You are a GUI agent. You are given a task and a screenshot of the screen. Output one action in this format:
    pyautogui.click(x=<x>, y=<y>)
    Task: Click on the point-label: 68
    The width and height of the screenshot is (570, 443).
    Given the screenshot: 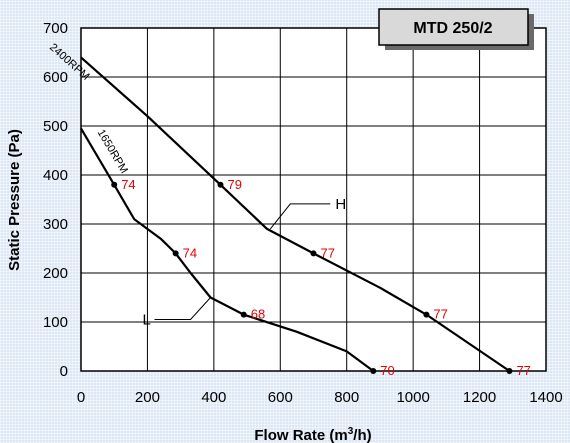 What is the action you would take?
    pyautogui.click(x=258, y=314)
    